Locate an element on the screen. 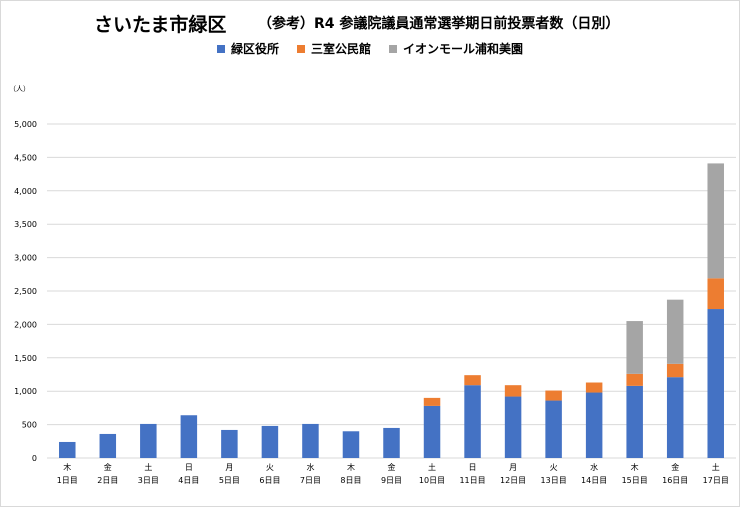 This screenshot has height=507, width=740. chart-title-sub: （参考）R4 参議院議員通常選挙期日前投票者数（日別） is located at coordinates (439, 24).